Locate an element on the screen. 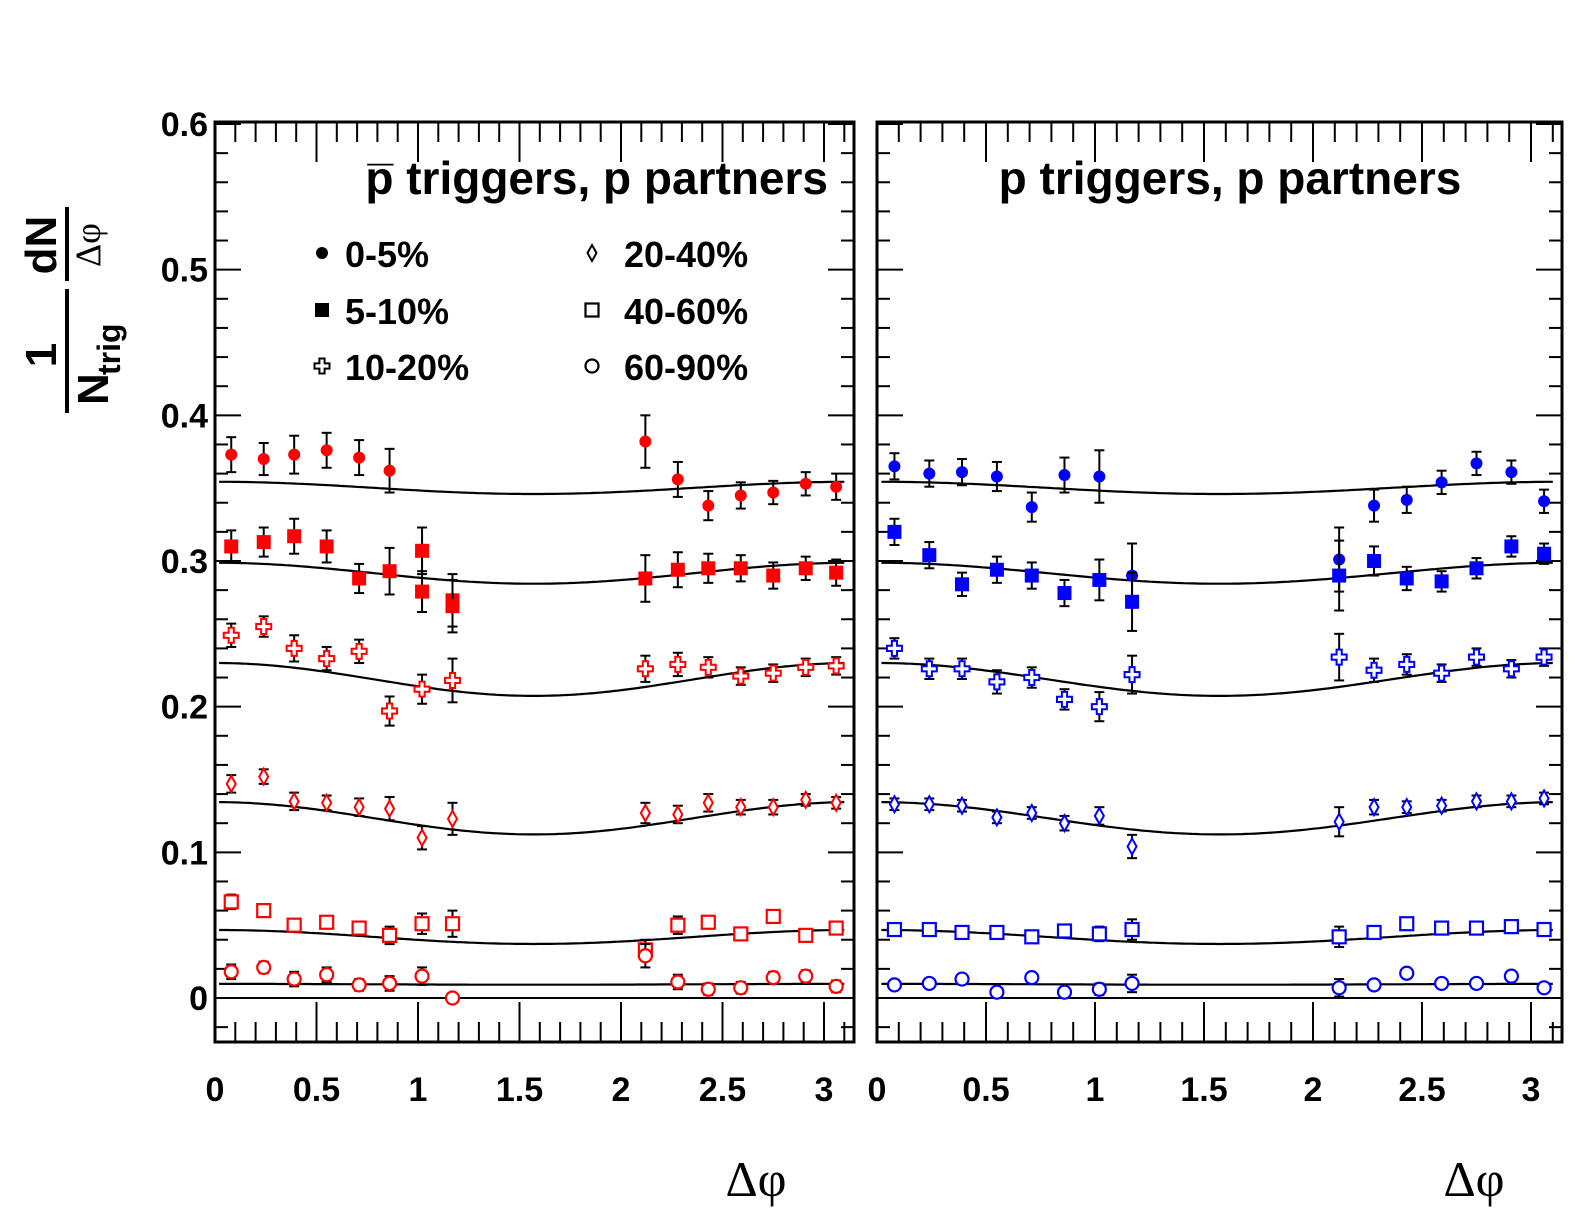  legend-marker is located at coordinates (592, 310).